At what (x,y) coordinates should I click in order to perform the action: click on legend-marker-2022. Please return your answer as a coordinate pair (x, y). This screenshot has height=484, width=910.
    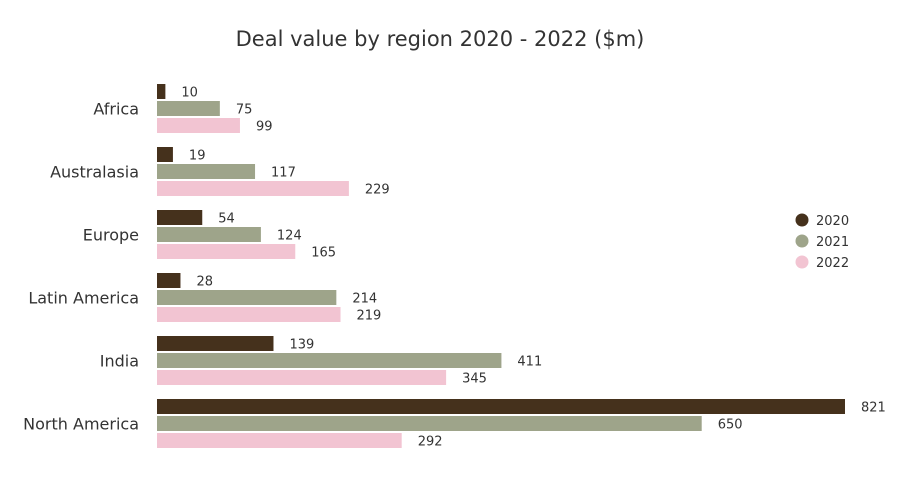
    Looking at the image, I should click on (802, 262).